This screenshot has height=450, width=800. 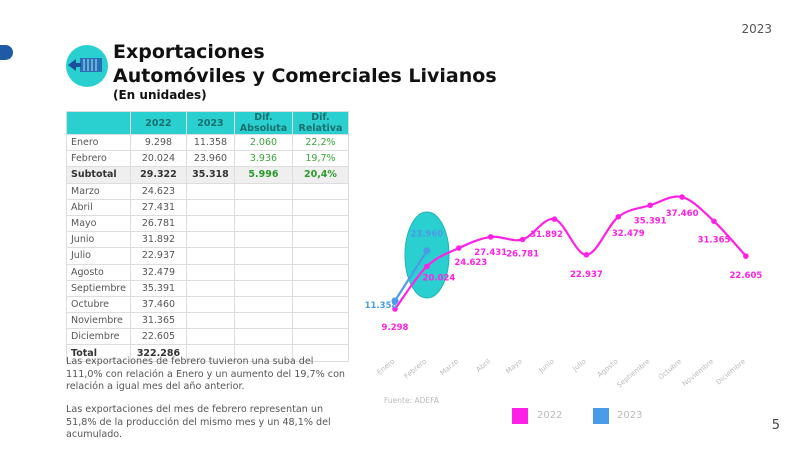 What do you see at coordinates (756, 29) in the screenshot?
I see `year-label: 2023` at bounding box center [756, 29].